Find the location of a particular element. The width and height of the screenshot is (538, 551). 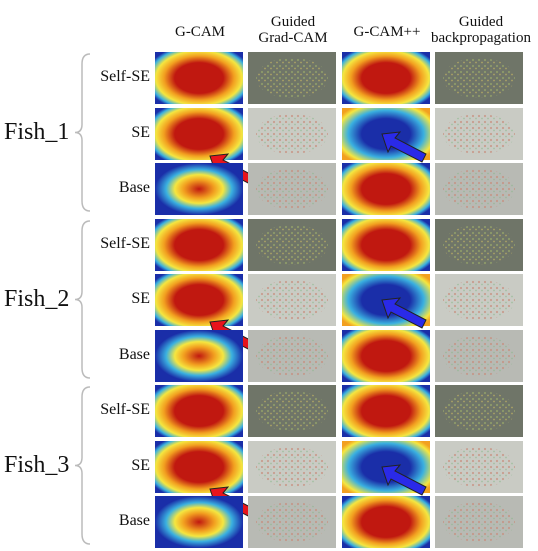

group-label: Fish_3 is located at coordinates (37, 465).